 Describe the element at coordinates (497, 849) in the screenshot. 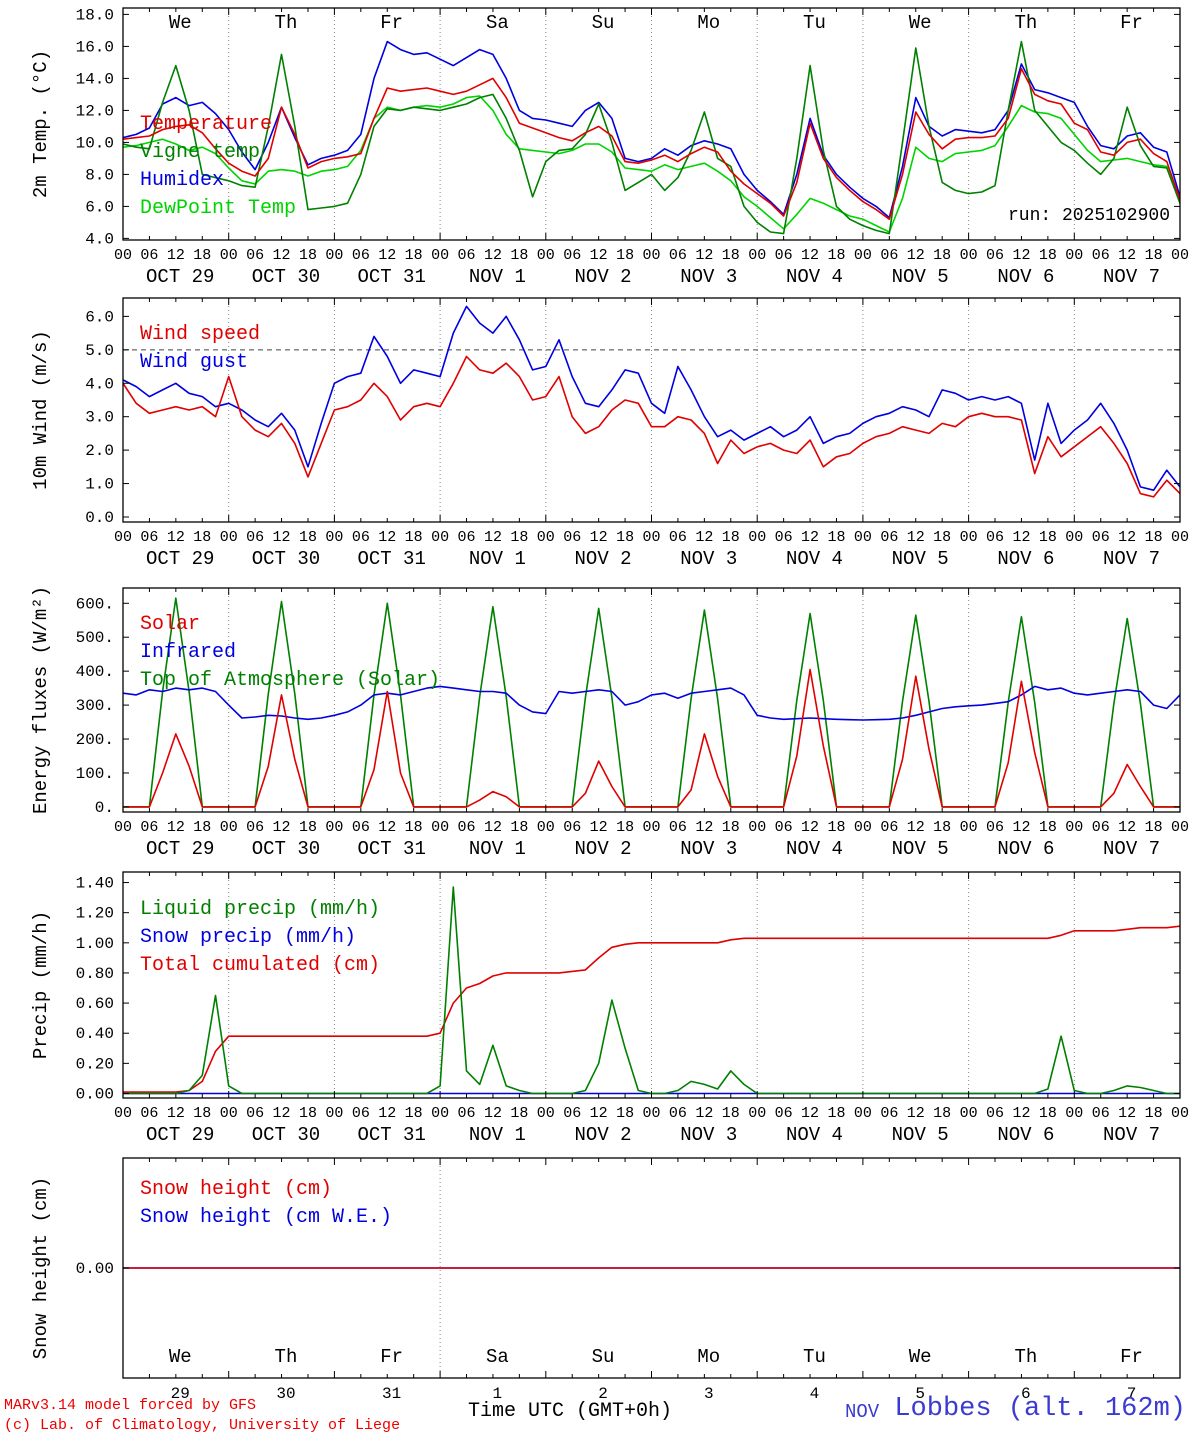

I see `svg-text: NOV 1` at that location.